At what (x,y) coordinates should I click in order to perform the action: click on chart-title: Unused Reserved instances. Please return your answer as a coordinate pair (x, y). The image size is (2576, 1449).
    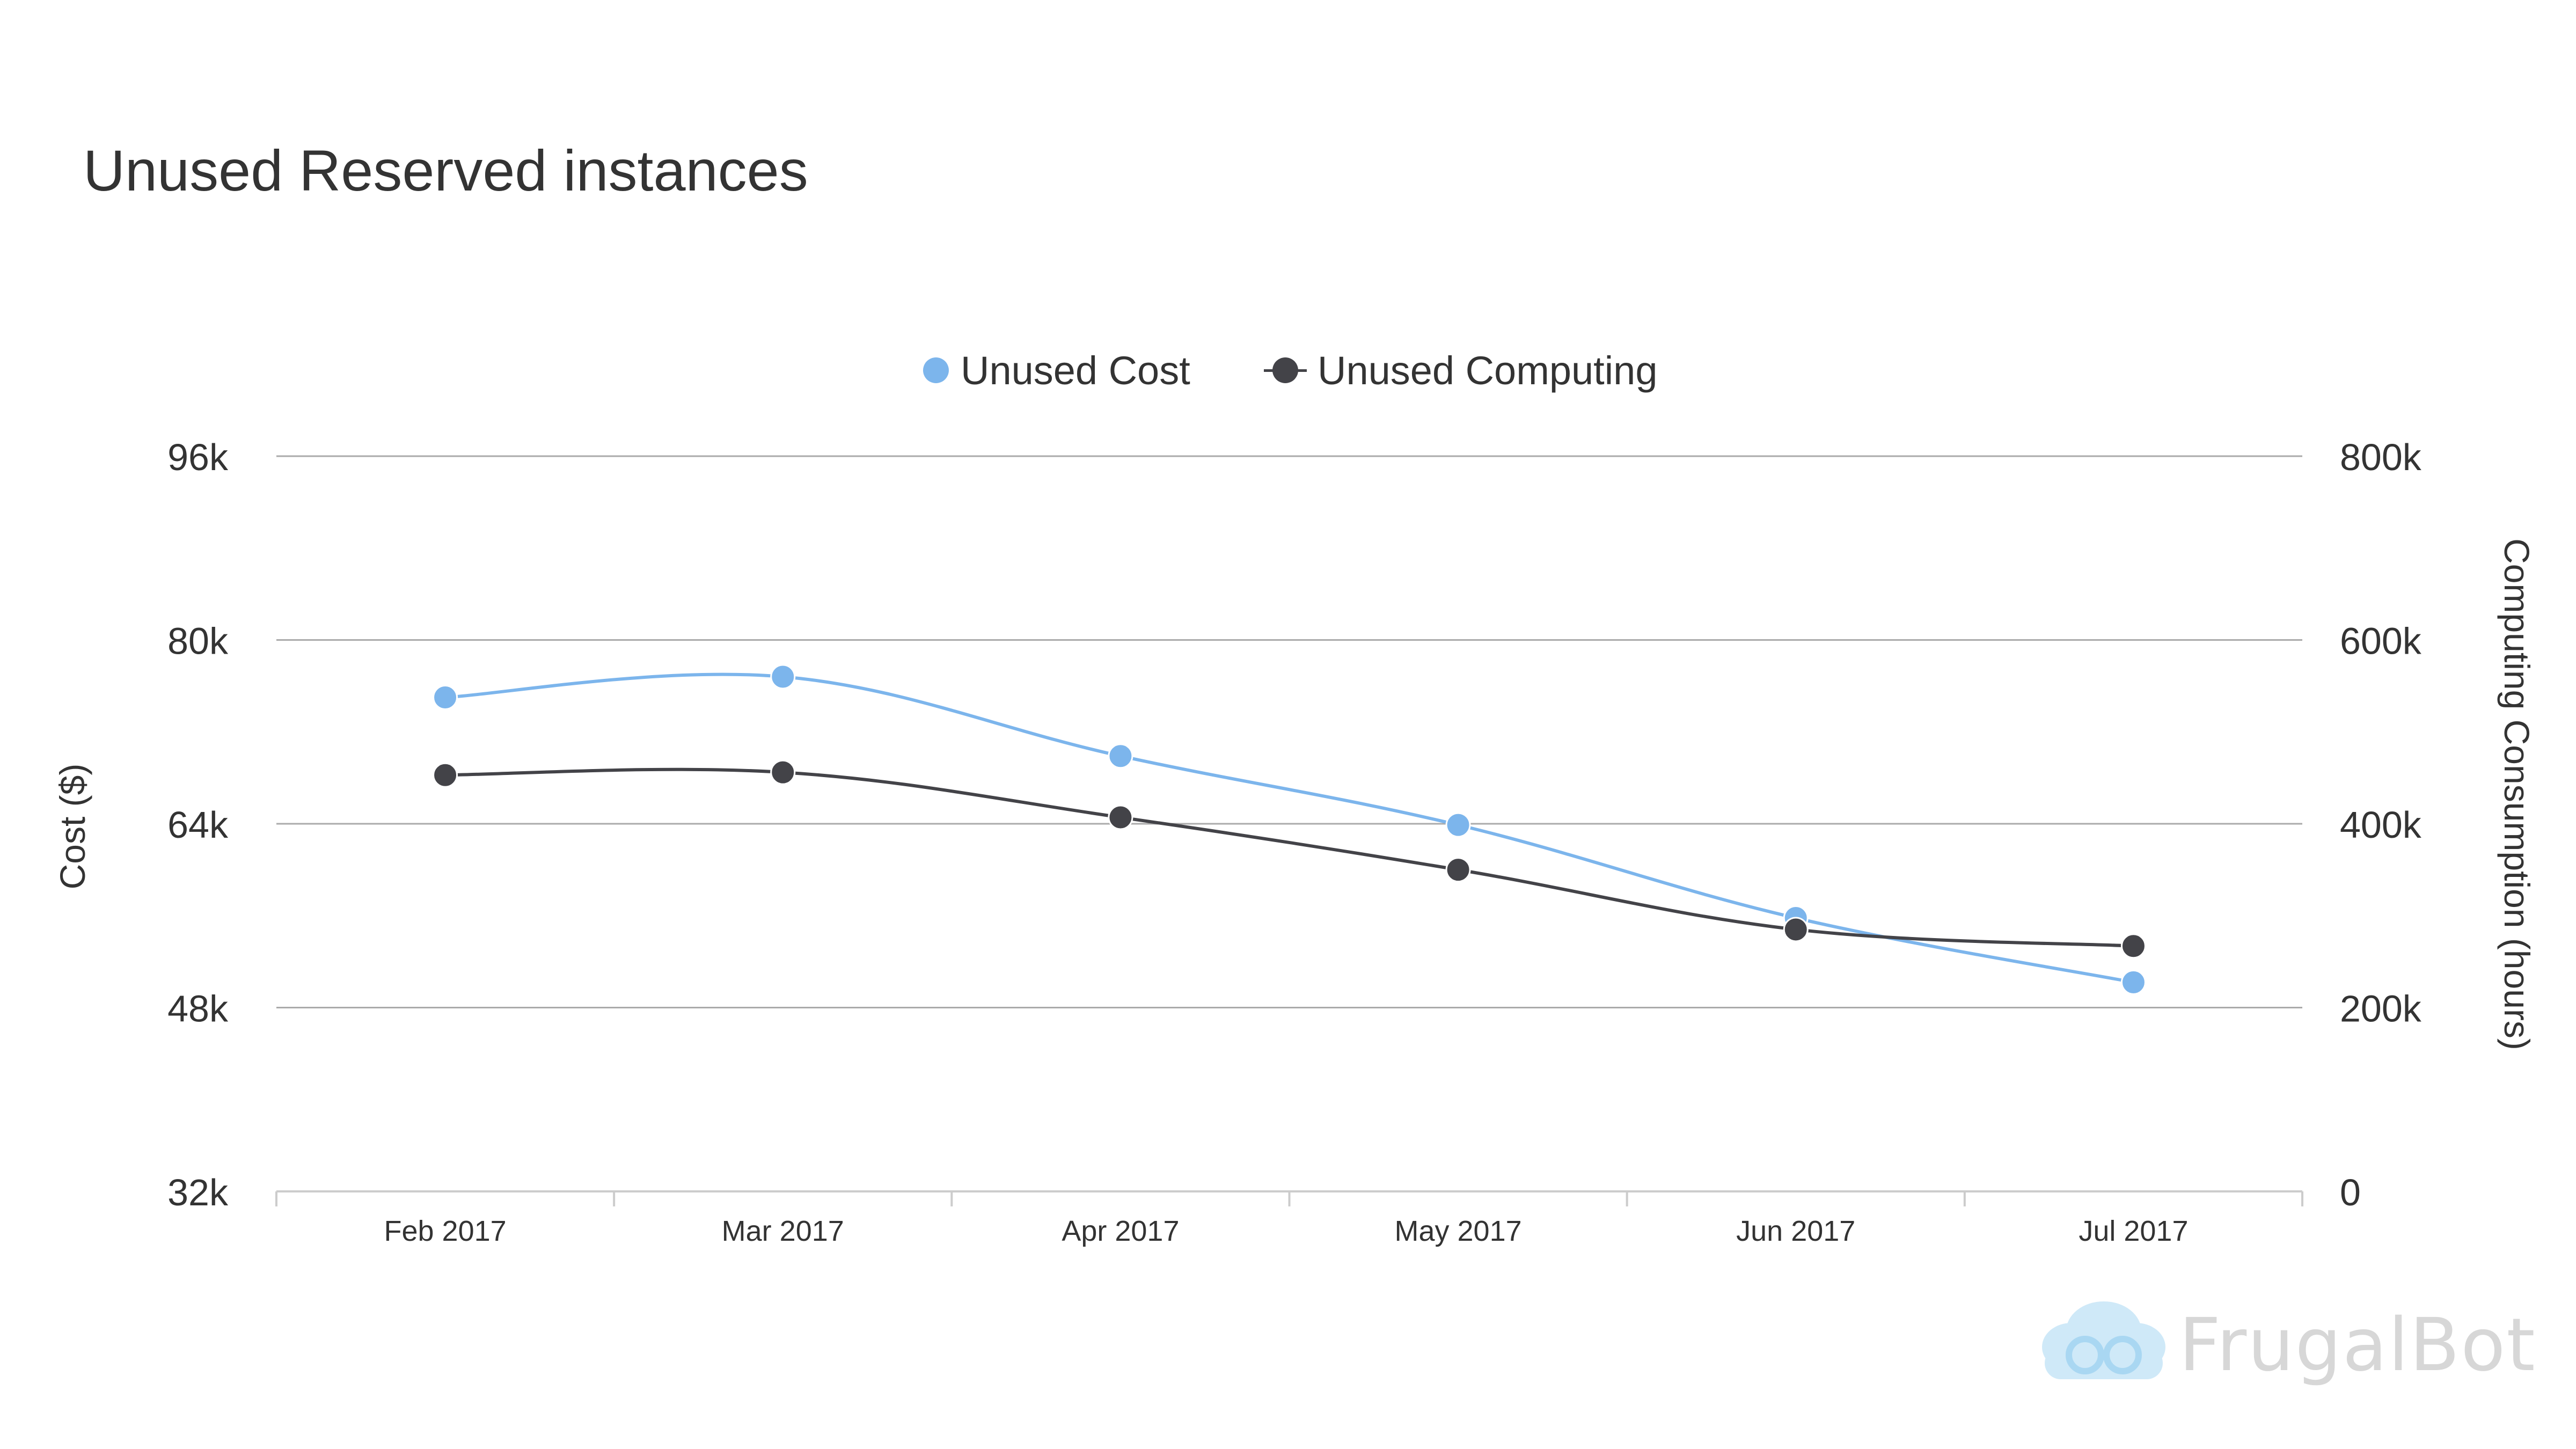
    Looking at the image, I should click on (445, 170).